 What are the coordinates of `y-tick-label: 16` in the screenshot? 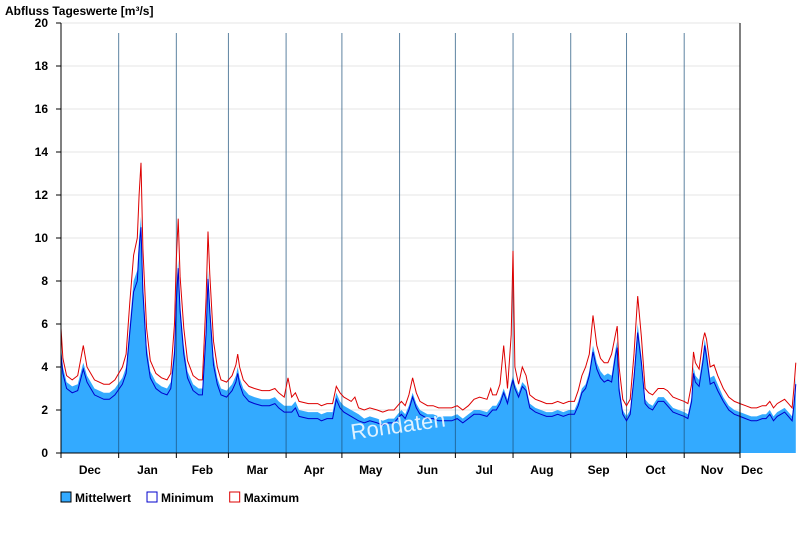 It's located at (42, 109).